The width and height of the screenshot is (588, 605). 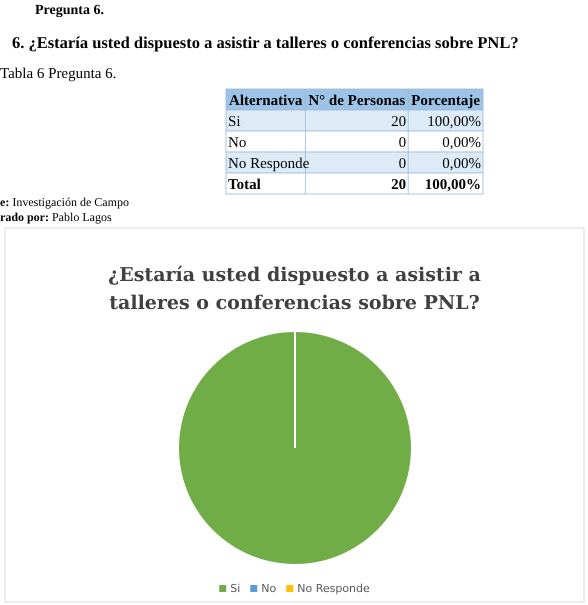 What do you see at coordinates (357, 101) in the screenshot?
I see `text: N° de Personas` at bounding box center [357, 101].